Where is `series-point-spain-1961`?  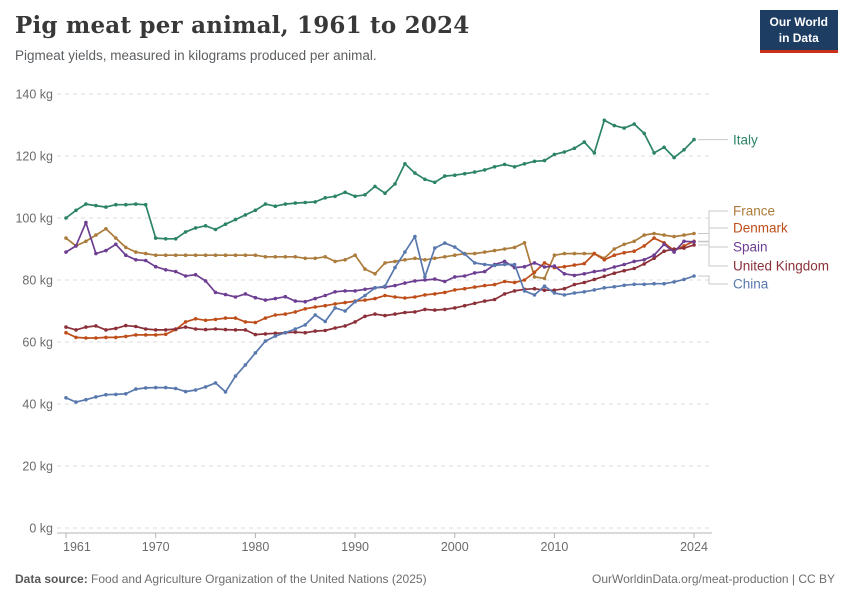
series-point-spain-1961 is located at coordinates (66, 252).